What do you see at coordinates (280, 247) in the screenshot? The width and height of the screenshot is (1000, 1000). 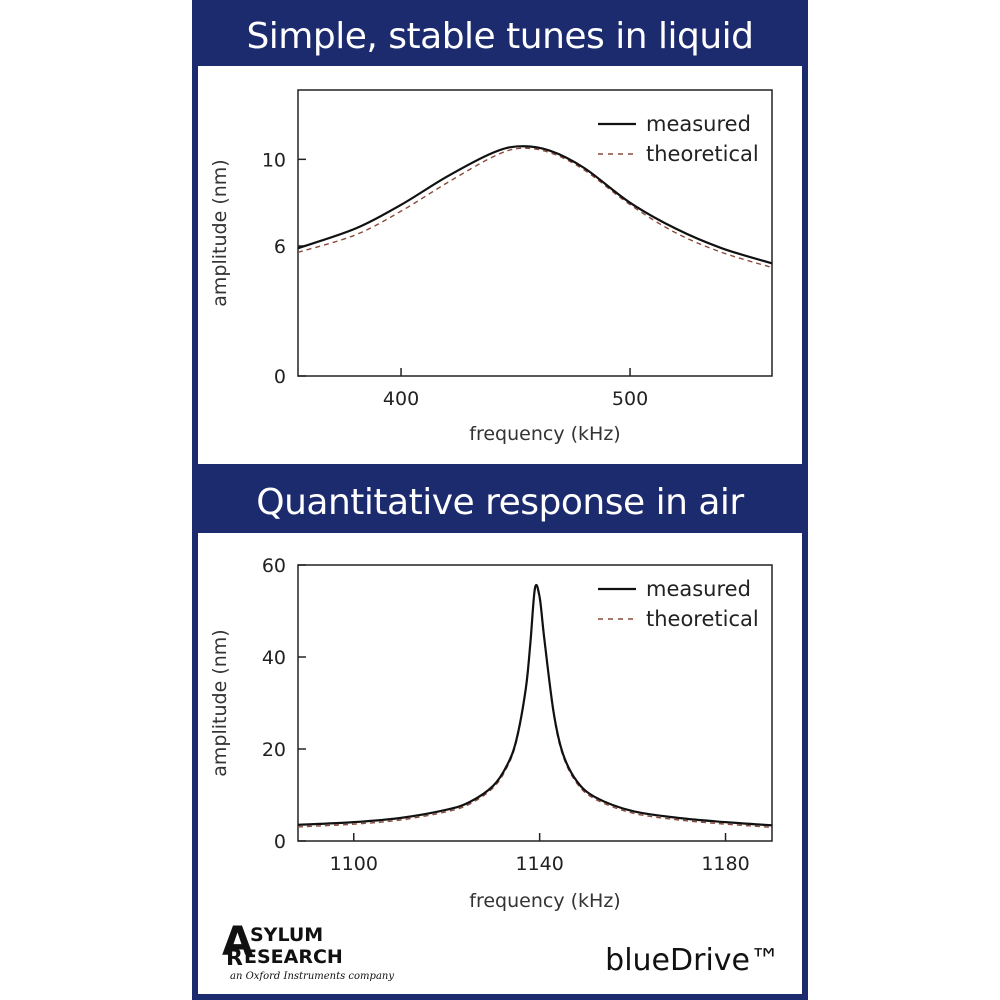 I see `y-tick-label-1: 6` at bounding box center [280, 247].